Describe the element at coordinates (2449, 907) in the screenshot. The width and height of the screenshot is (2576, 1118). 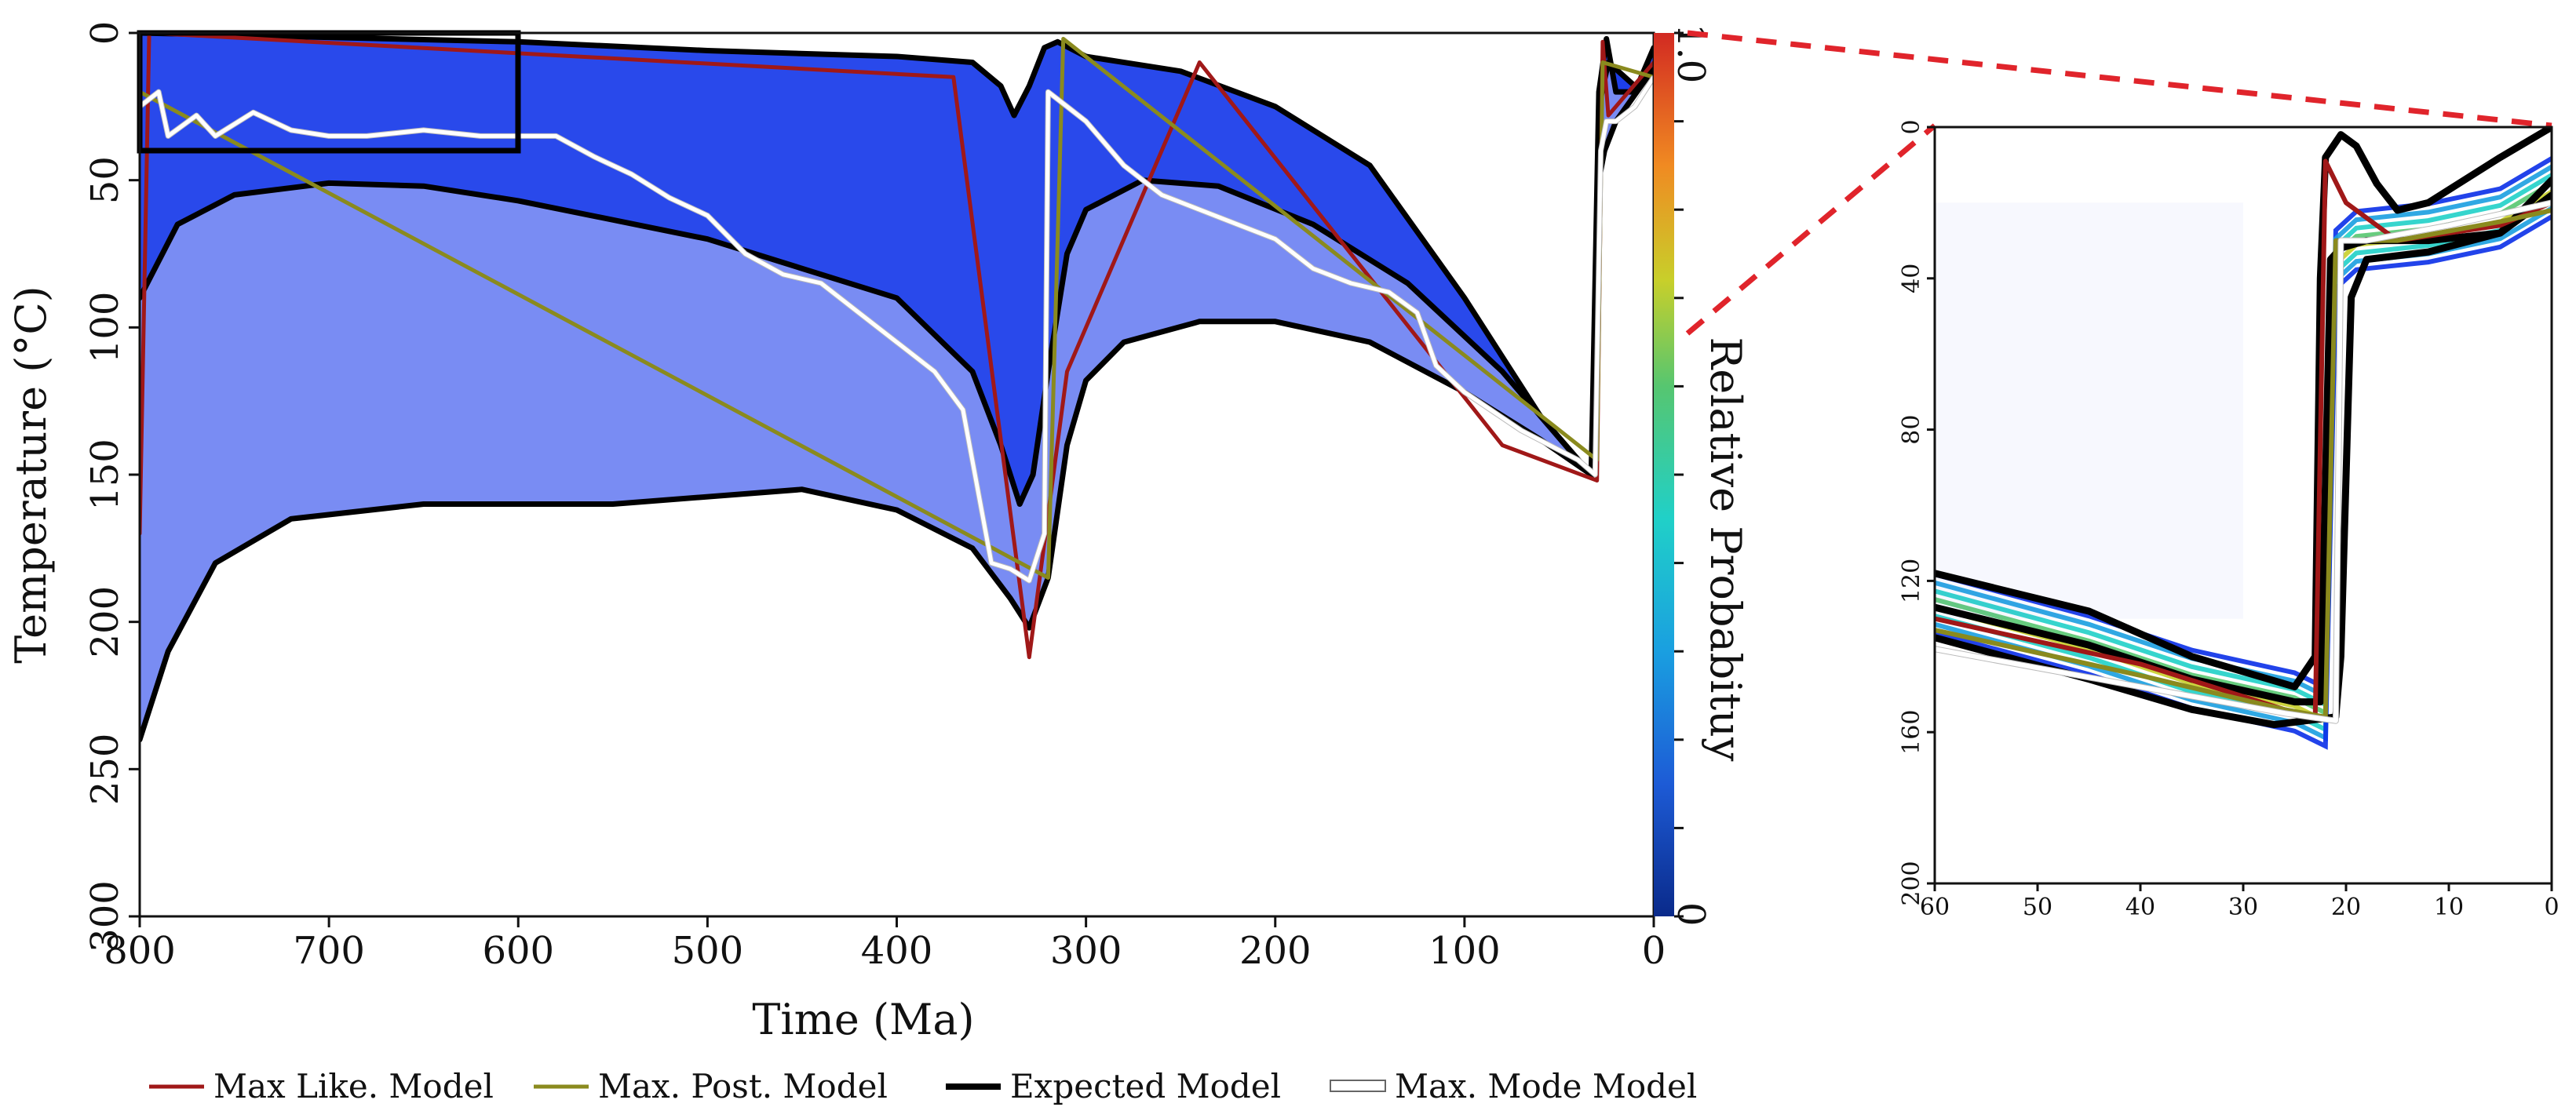
I see `x-tick-label: 10` at that location.